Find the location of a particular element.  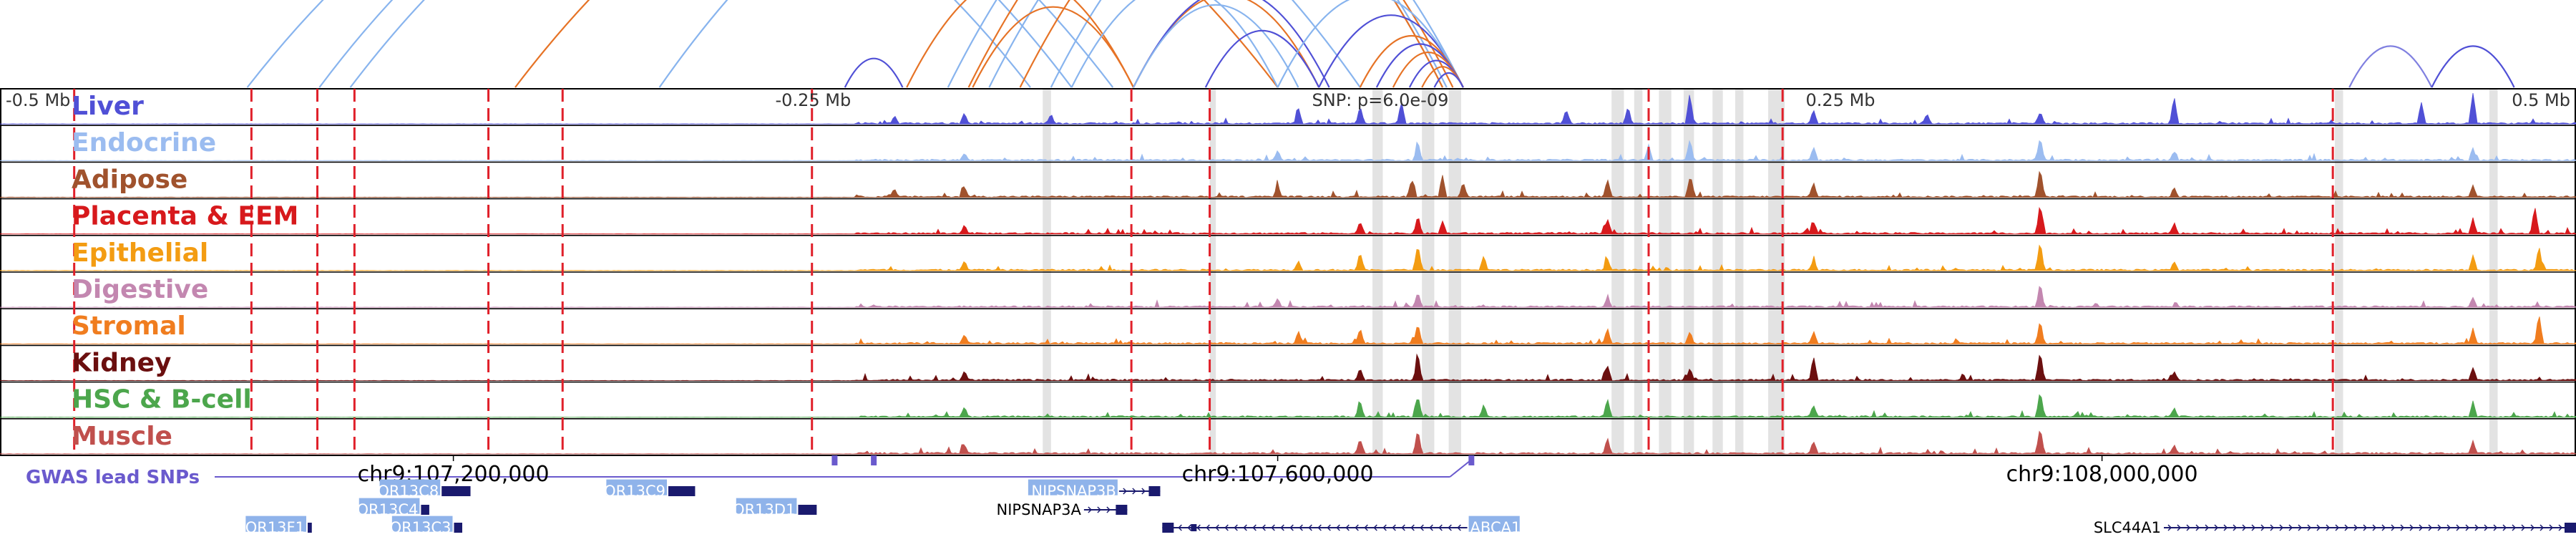

chromatin-loops is located at coordinates (1380, 44).